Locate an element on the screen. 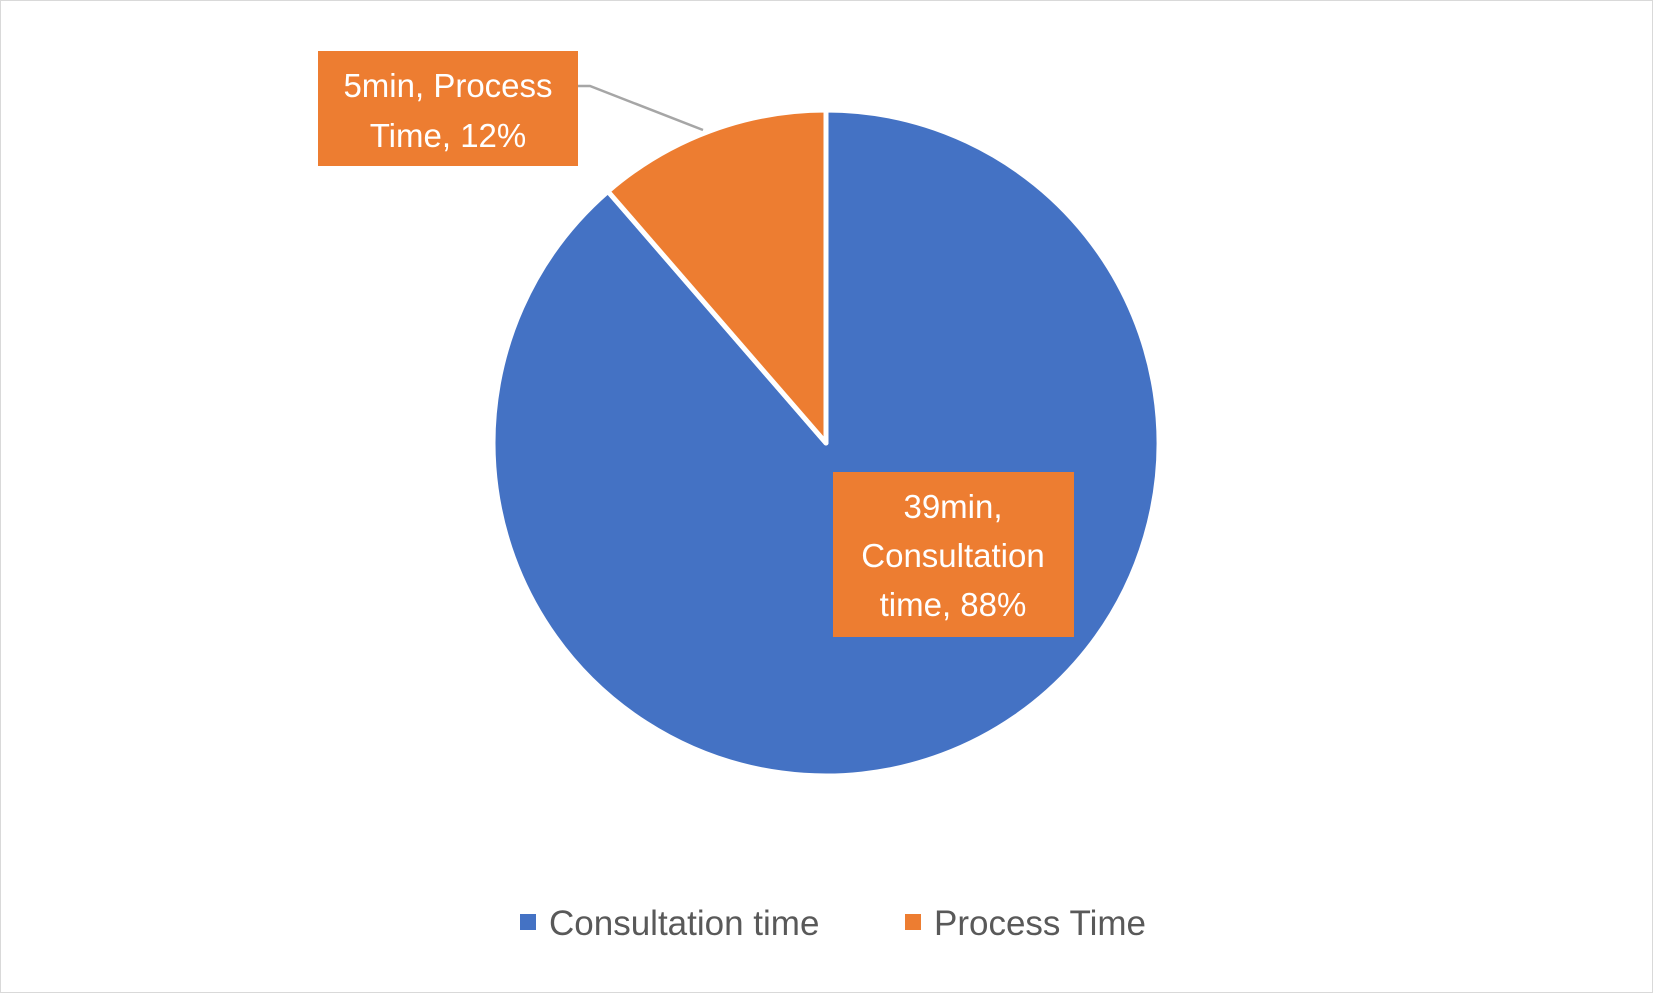 This screenshot has width=1653, height=993. legend-swatch-consultation-time is located at coordinates (528, 922).